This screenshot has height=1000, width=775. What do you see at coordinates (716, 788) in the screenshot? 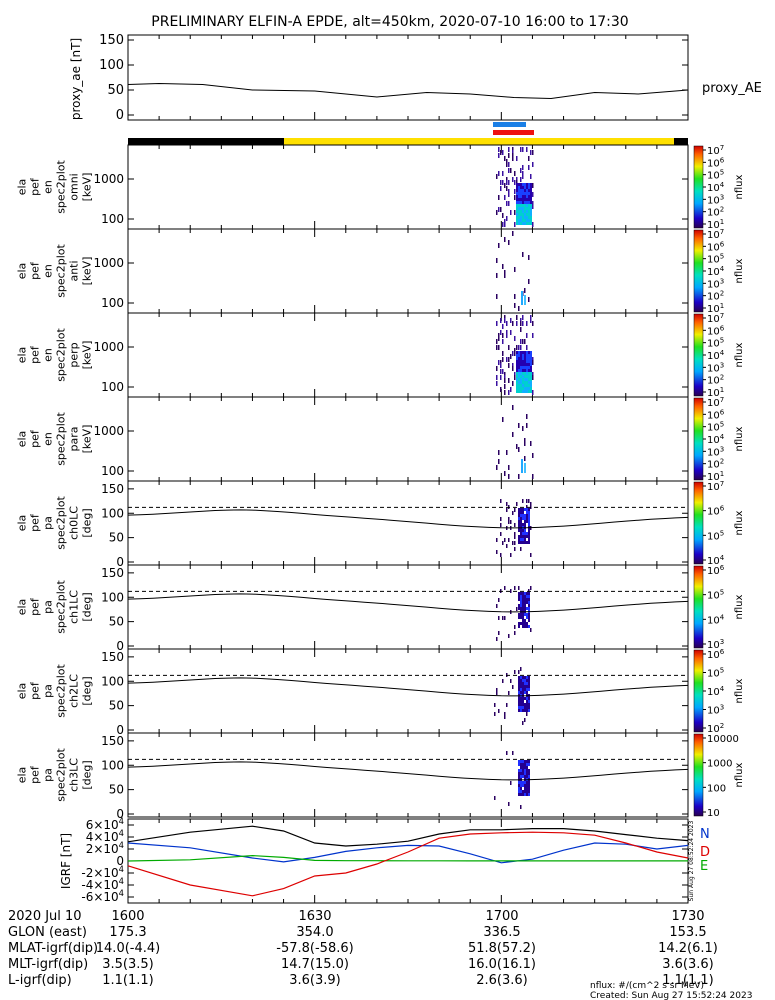
I see `colorbar-tick-label: 100` at bounding box center [716, 788].